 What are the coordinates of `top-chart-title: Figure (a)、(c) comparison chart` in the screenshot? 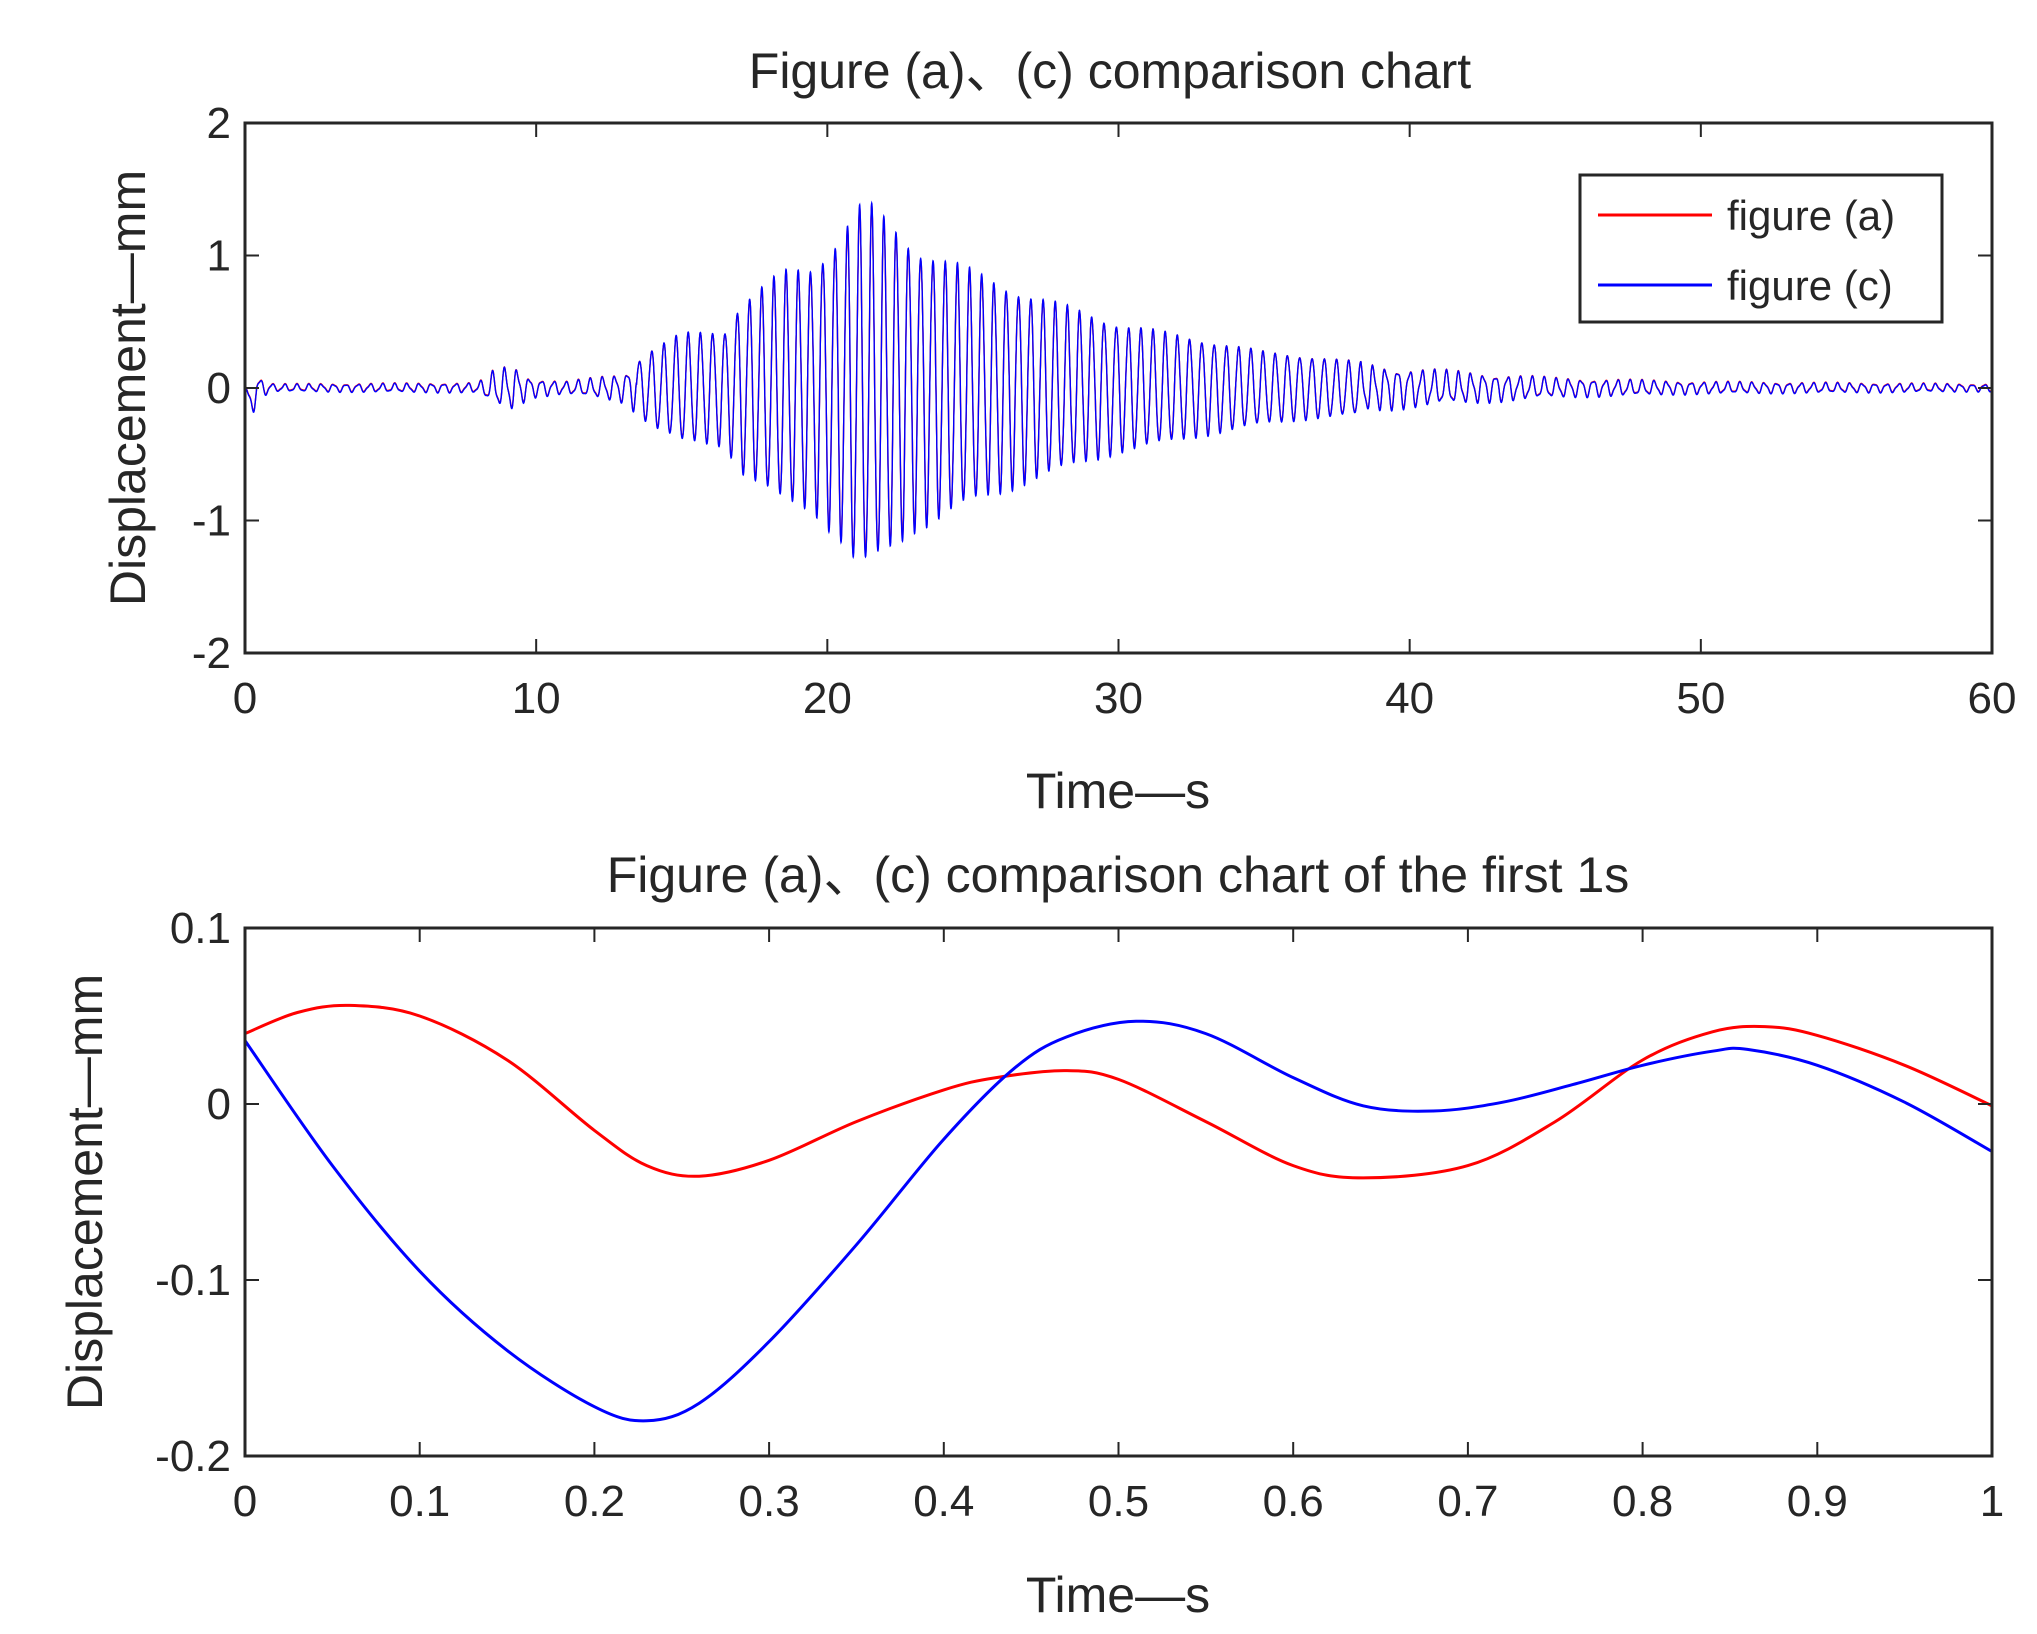 It's located at (1110, 71).